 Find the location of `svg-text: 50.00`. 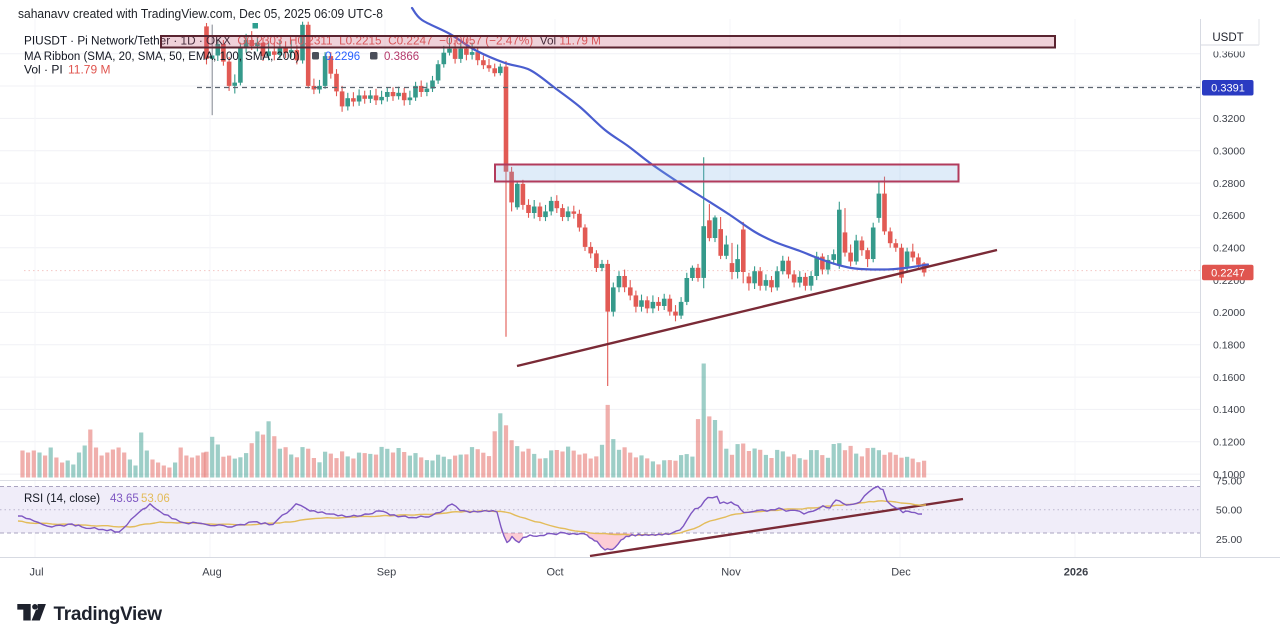

svg-text: 50.00 is located at coordinates (1229, 511).